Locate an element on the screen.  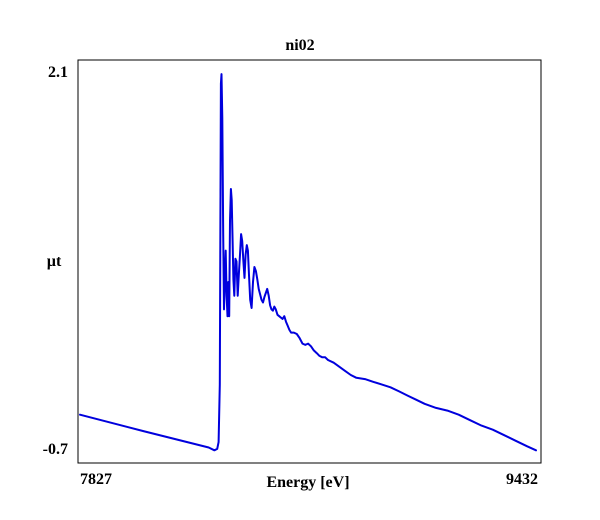
x-tick-label-min: 7827 is located at coordinates (96, 479).